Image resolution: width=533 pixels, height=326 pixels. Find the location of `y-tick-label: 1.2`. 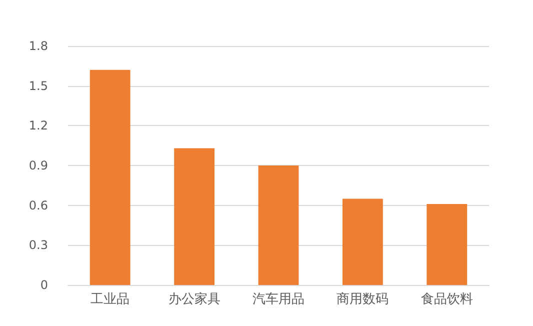

y-tick-label: 1.2 is located at coordinates (38, 125).